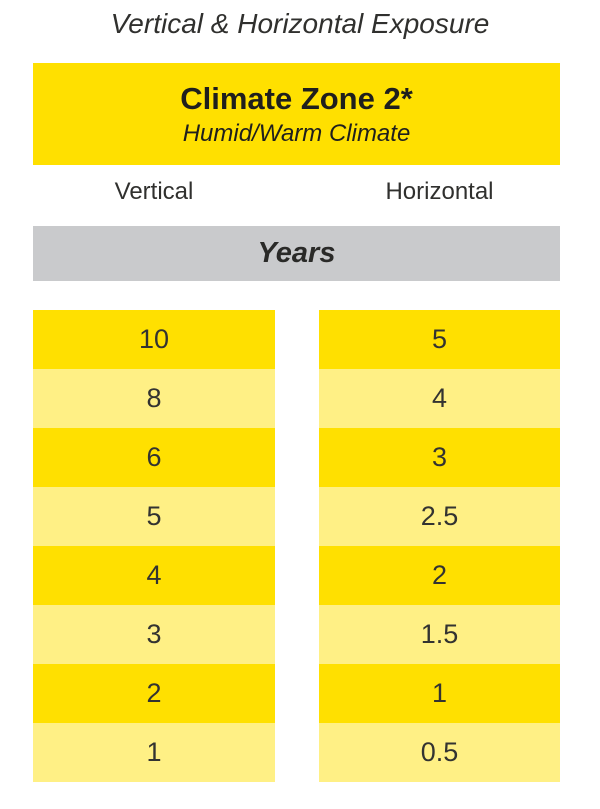  I want to click on table-cell: 2.5, so click(439, 516).